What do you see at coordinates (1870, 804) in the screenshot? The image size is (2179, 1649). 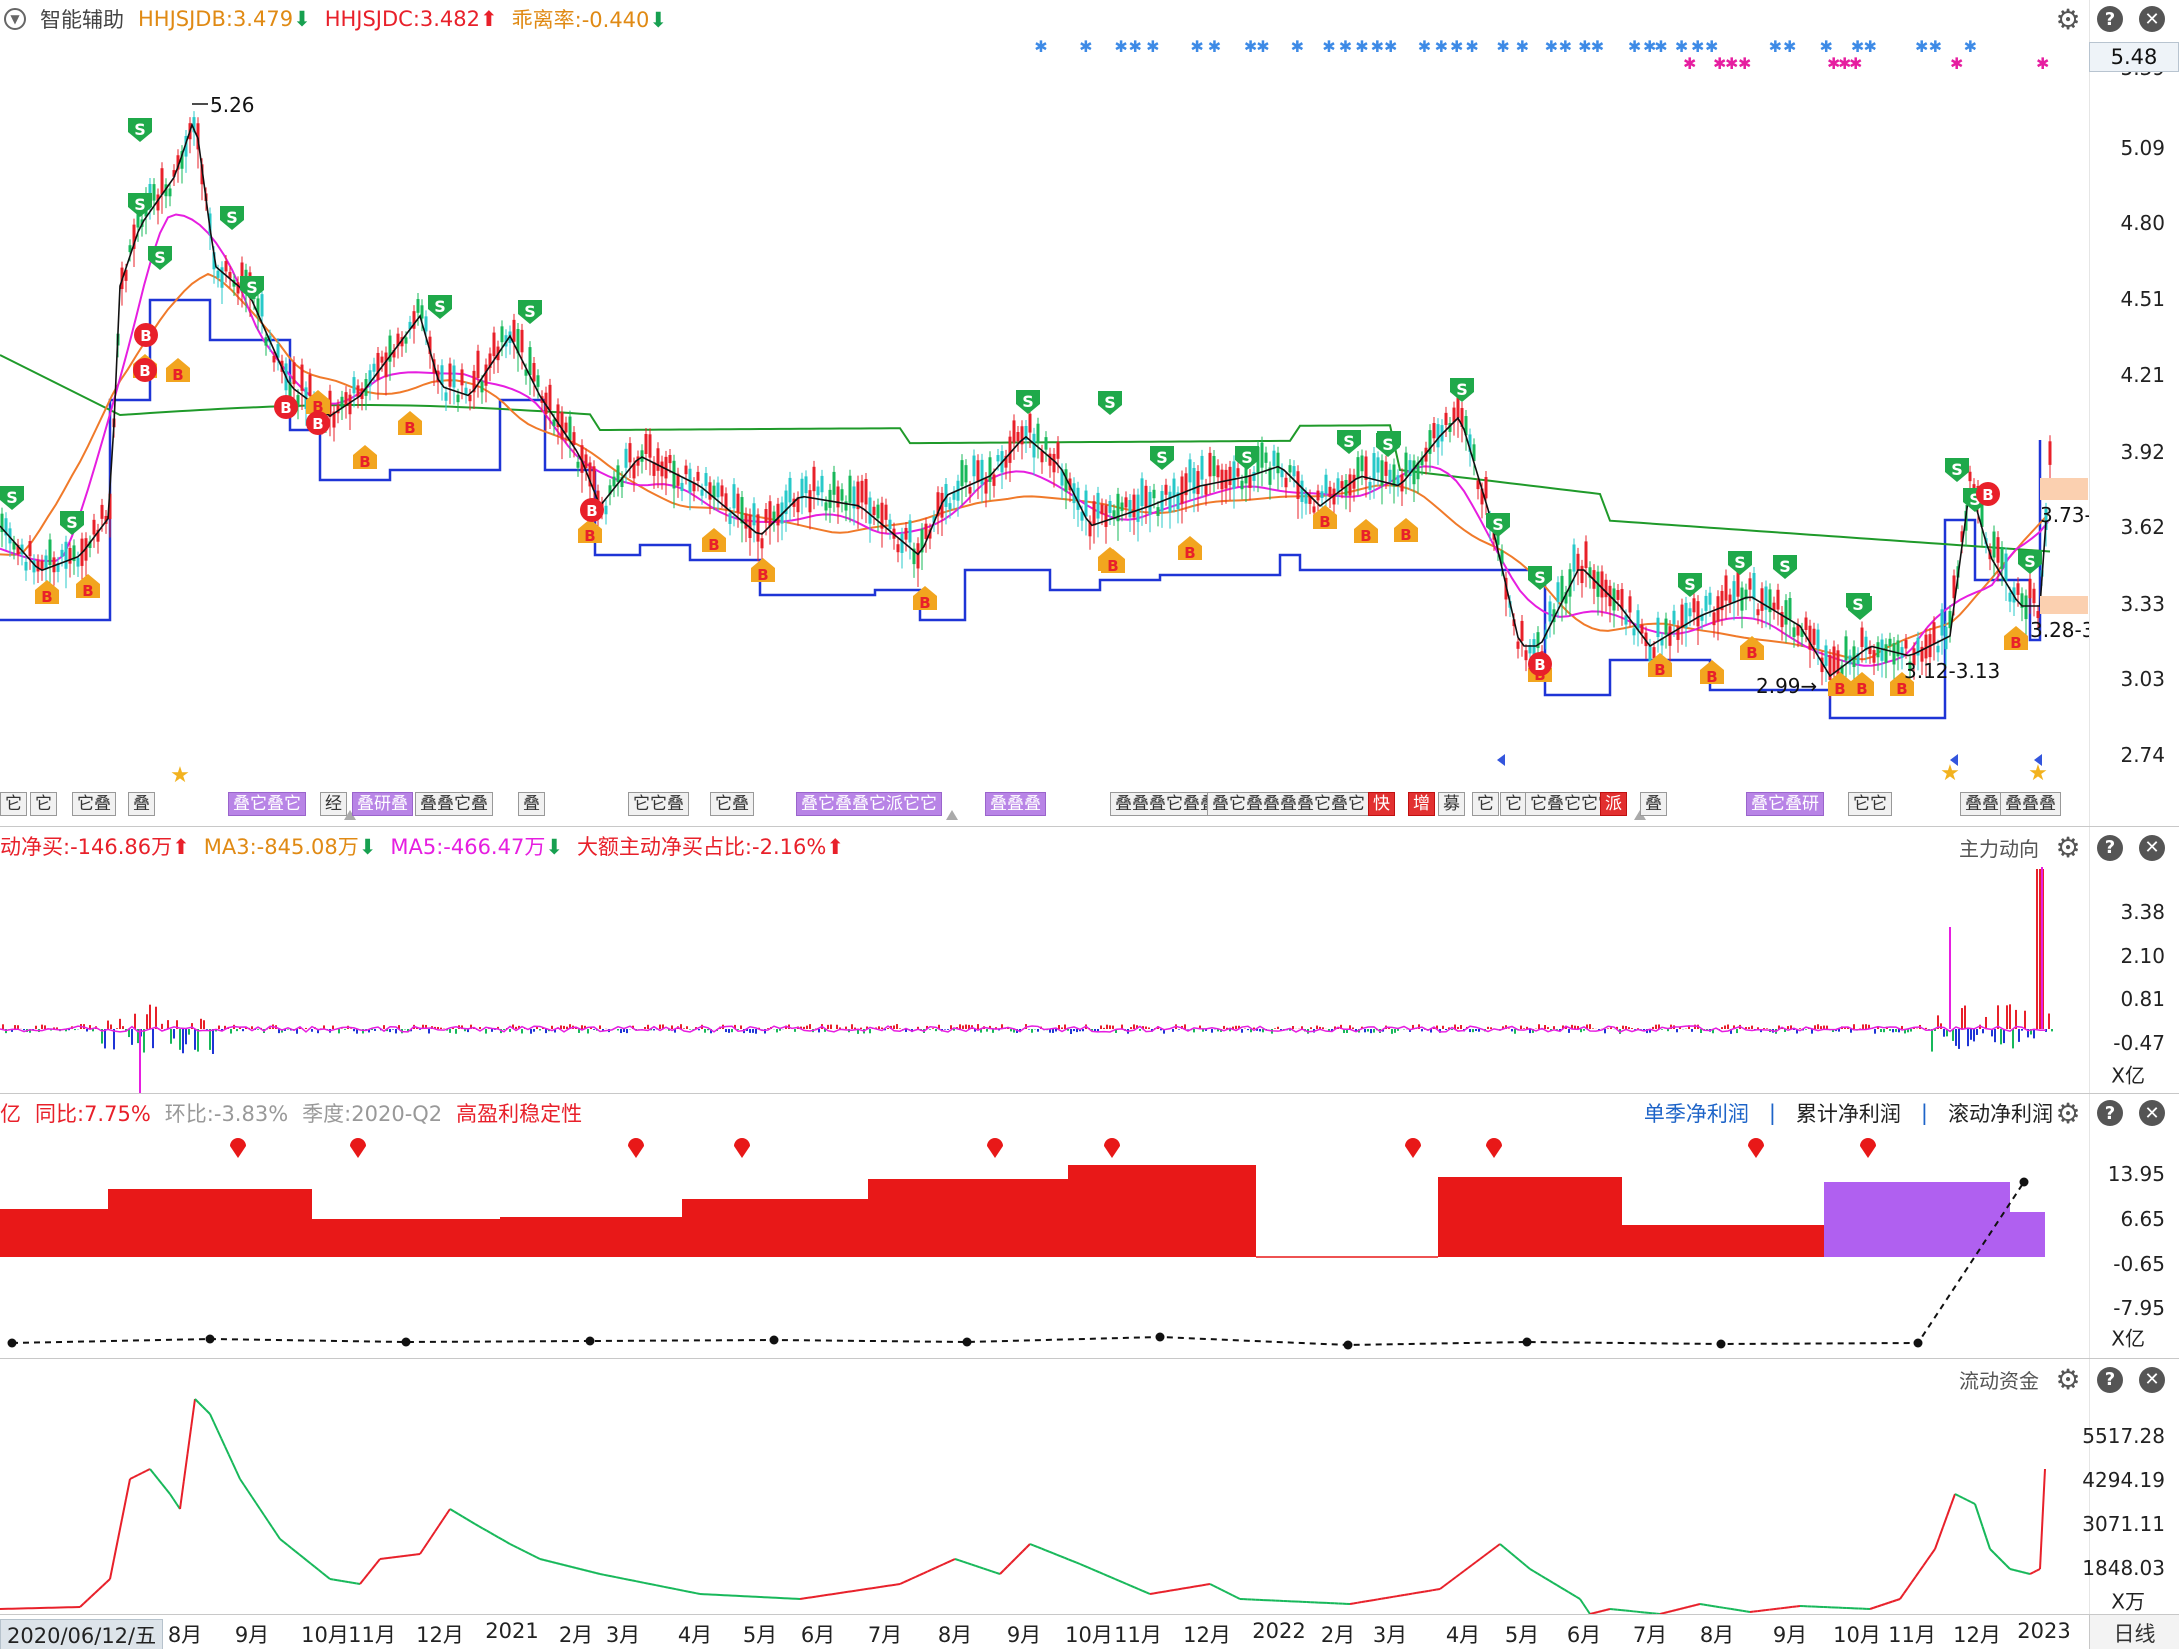 I see `event-tag: 它它` at bounding box center [1870, 804].